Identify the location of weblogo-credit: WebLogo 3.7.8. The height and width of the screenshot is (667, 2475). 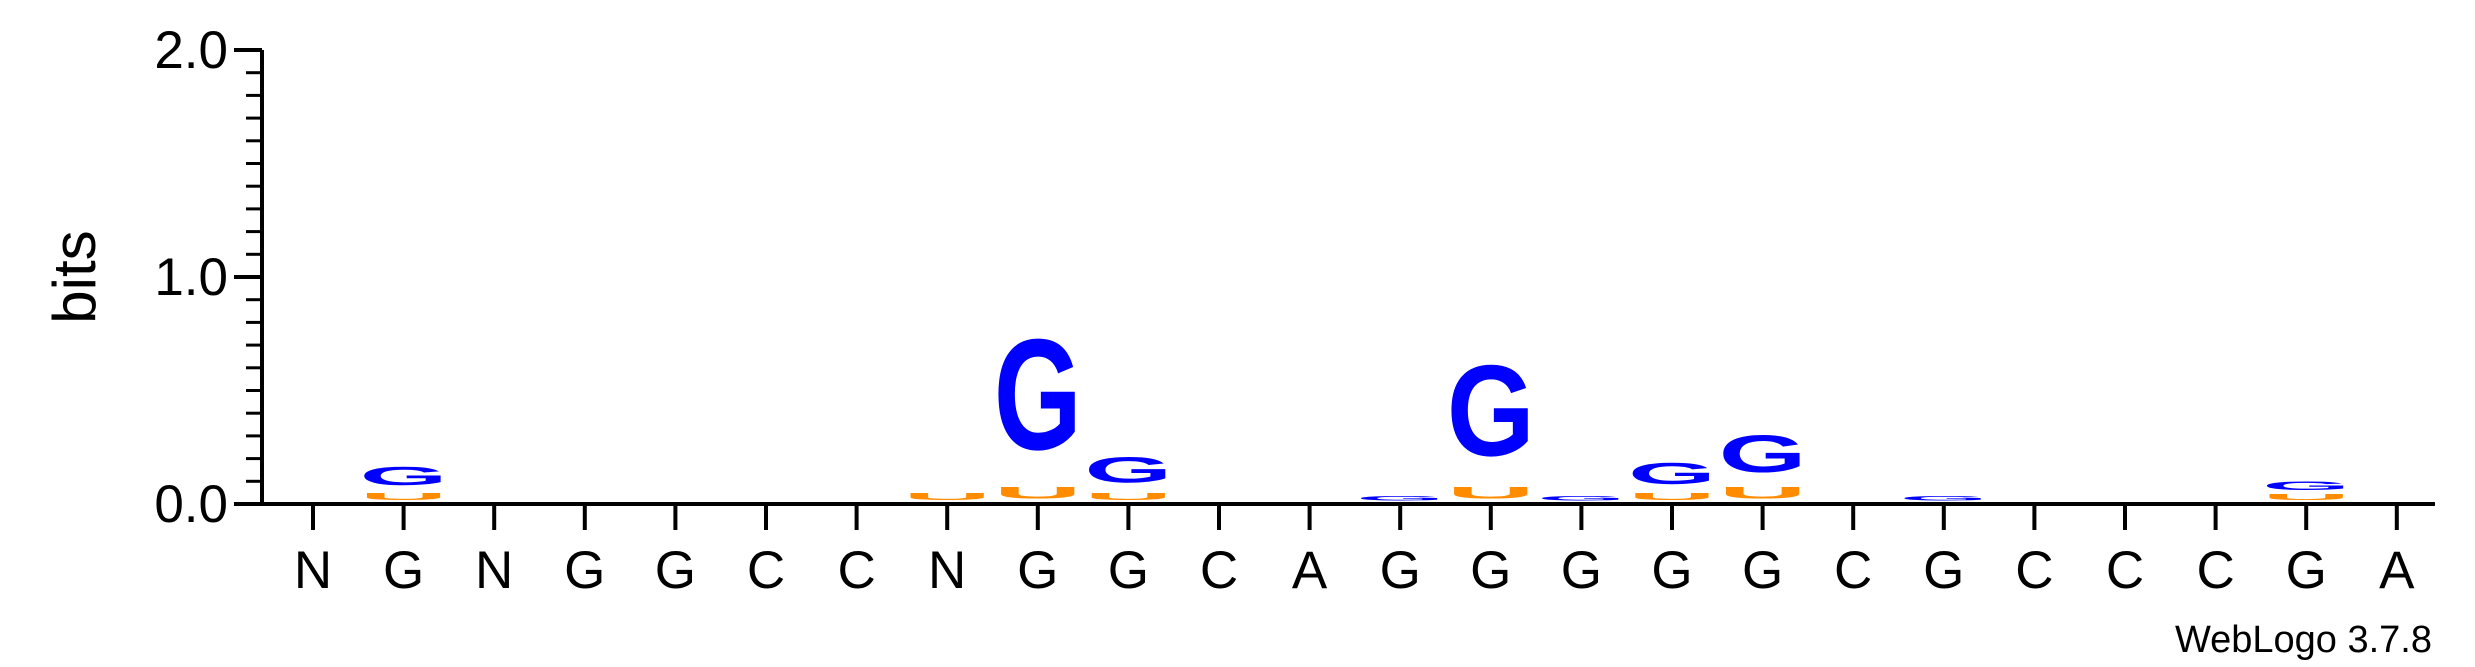
(2303, 640).